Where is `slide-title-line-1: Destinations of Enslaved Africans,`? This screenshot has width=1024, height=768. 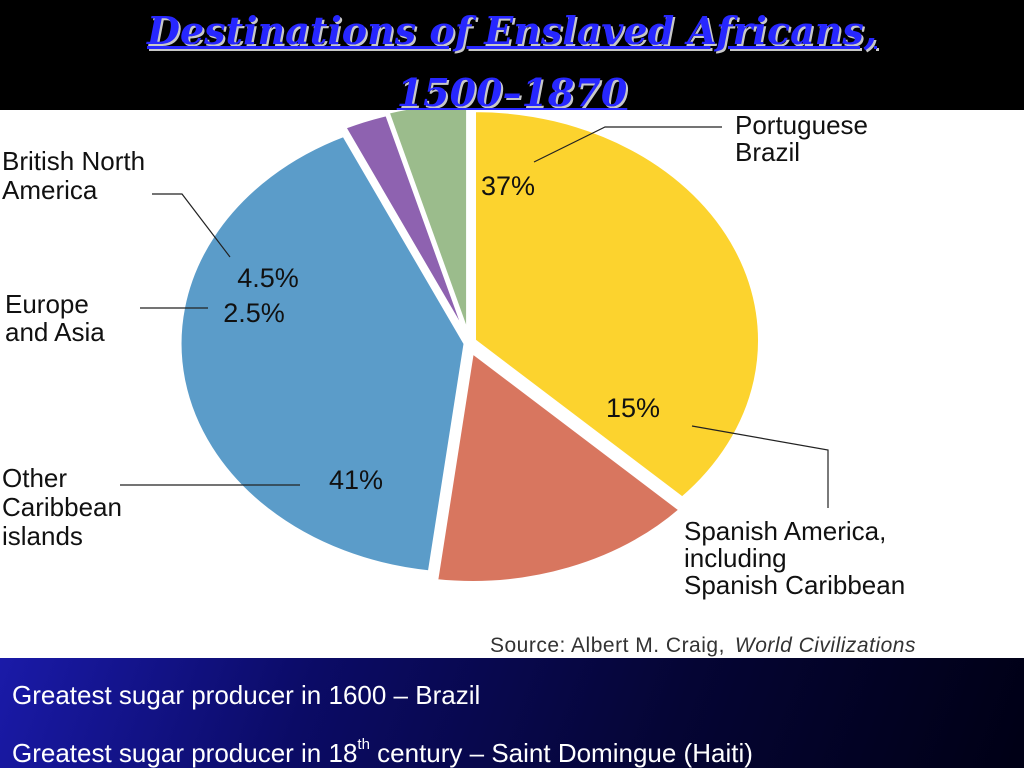 slide-title-line-1: Destinations of Enslaved Africans, is located at coordinates (512, 30).